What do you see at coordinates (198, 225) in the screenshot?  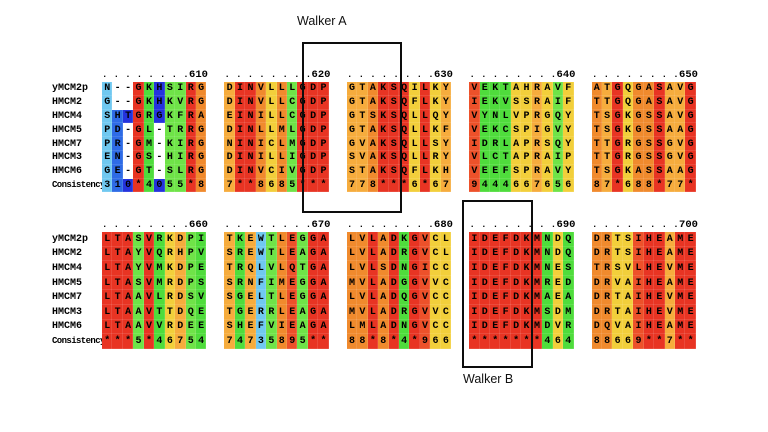 I see `ruler-number: 660` at bounding box center [198, 225].